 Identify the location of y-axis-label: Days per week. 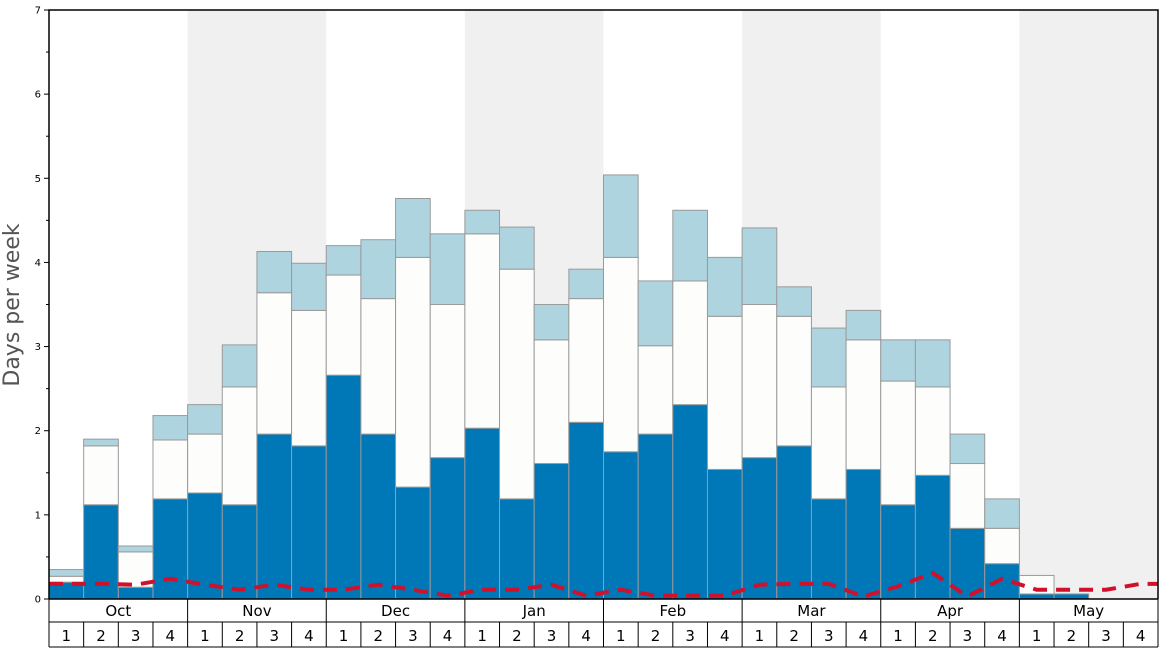
(12, 304).